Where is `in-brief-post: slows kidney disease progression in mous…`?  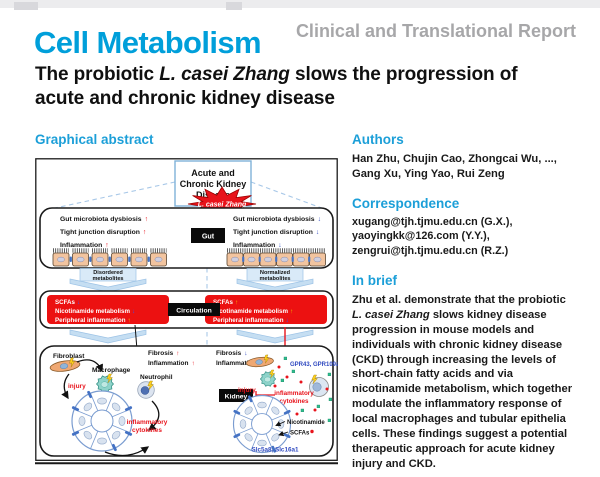
in-brief-post: slows kidney disease progression in mous… is located at coordinates (462, 389).